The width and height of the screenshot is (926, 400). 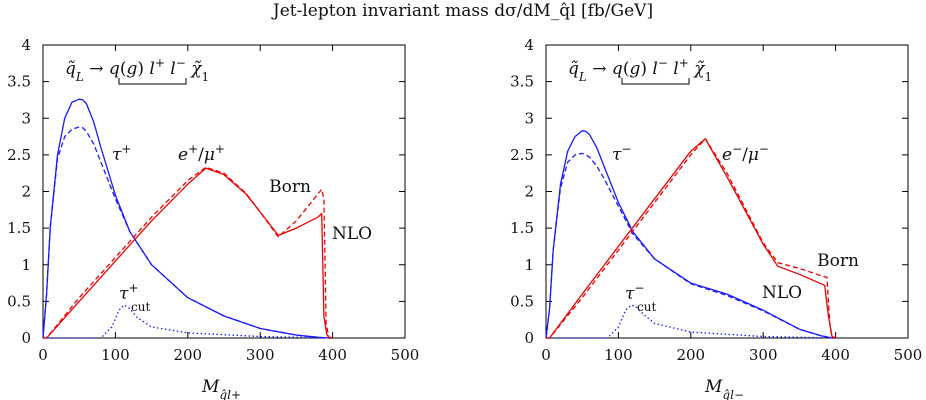 I want to click on left-process-label: q̃L → q(g) l+ l− χ̃1, so click(x=137, y=70).